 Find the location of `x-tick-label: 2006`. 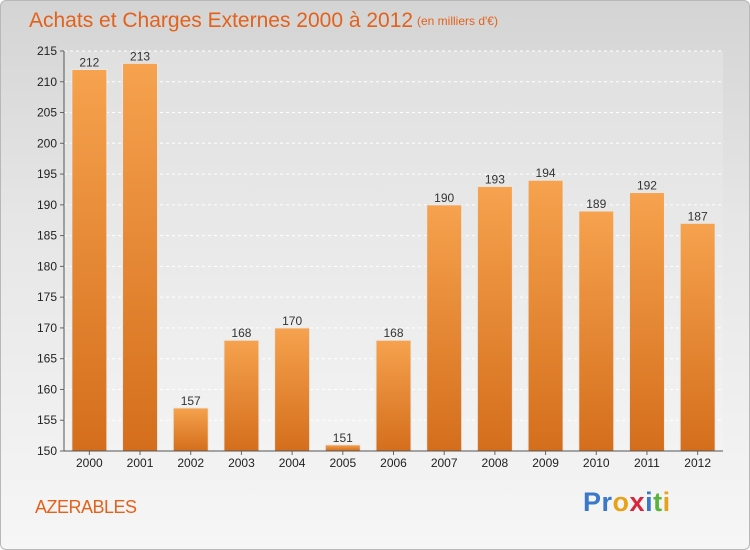

x-tick-label: 2006 is located at coordinates (393, 463).